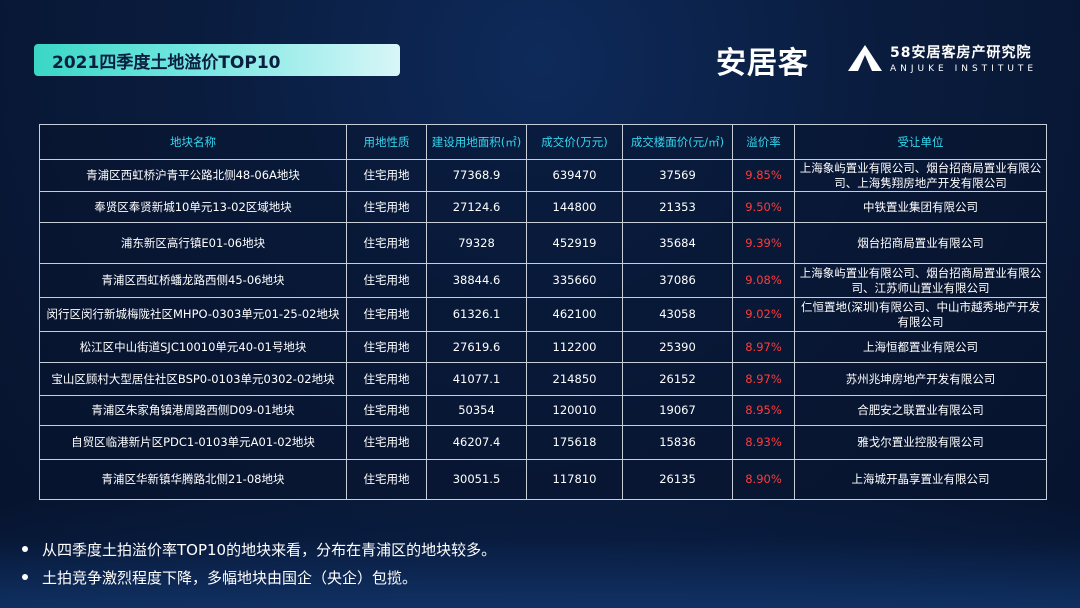 This screenshot has width=1080, height=608. I want to click on cell-floor-price: 43058, so click(677, 314).